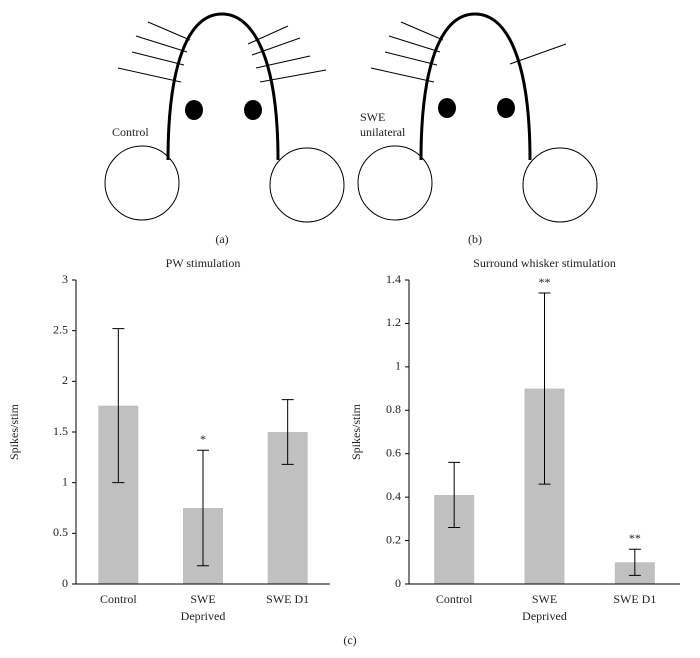  What do you see at coordinates (383, 132) in the screenshot?
I see `diagram-label: unilateral` at bounding box center [383, 132].